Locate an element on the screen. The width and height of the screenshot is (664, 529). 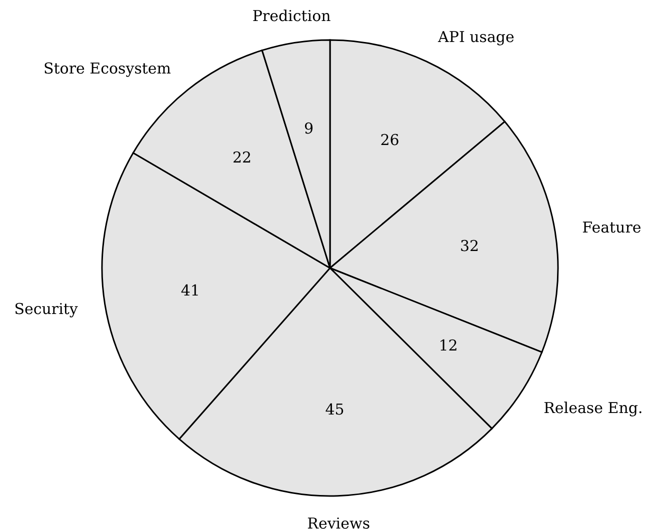
slice-label: Feature is located at coordinates (612, 227).